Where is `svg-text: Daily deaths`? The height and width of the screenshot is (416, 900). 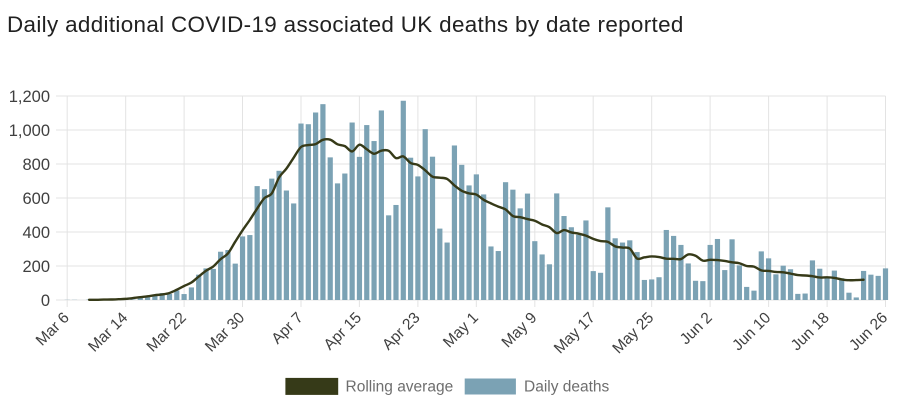 svg-text: Daily deaths is located at coordinates (567, 387).